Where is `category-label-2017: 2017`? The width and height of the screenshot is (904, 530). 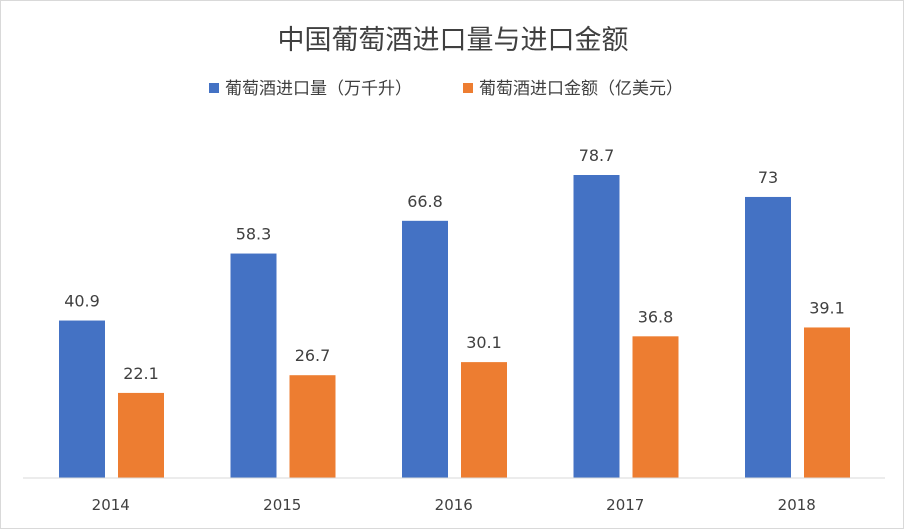 category-label-2017: 2017 is located at coordinates (625, 505).